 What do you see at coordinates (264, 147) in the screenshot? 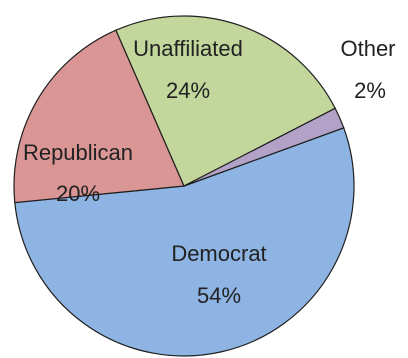
I see `slice-other` at bounding box center [264, 147].